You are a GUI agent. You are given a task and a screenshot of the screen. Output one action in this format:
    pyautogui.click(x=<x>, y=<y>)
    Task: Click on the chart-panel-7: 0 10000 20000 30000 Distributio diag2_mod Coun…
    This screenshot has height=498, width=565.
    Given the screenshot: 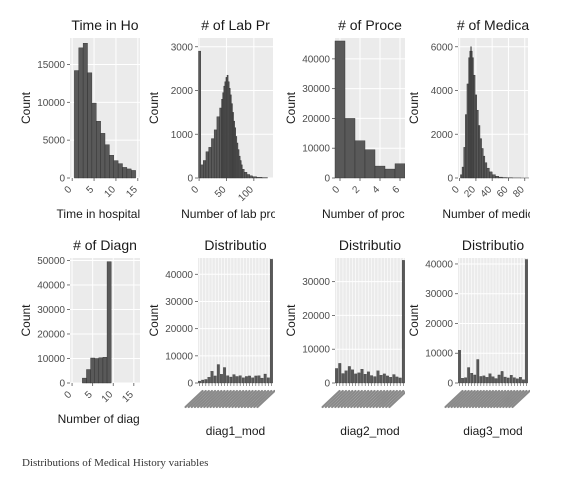 What is the action you would take?
    pyautogui.click(x=344, y=337)
    